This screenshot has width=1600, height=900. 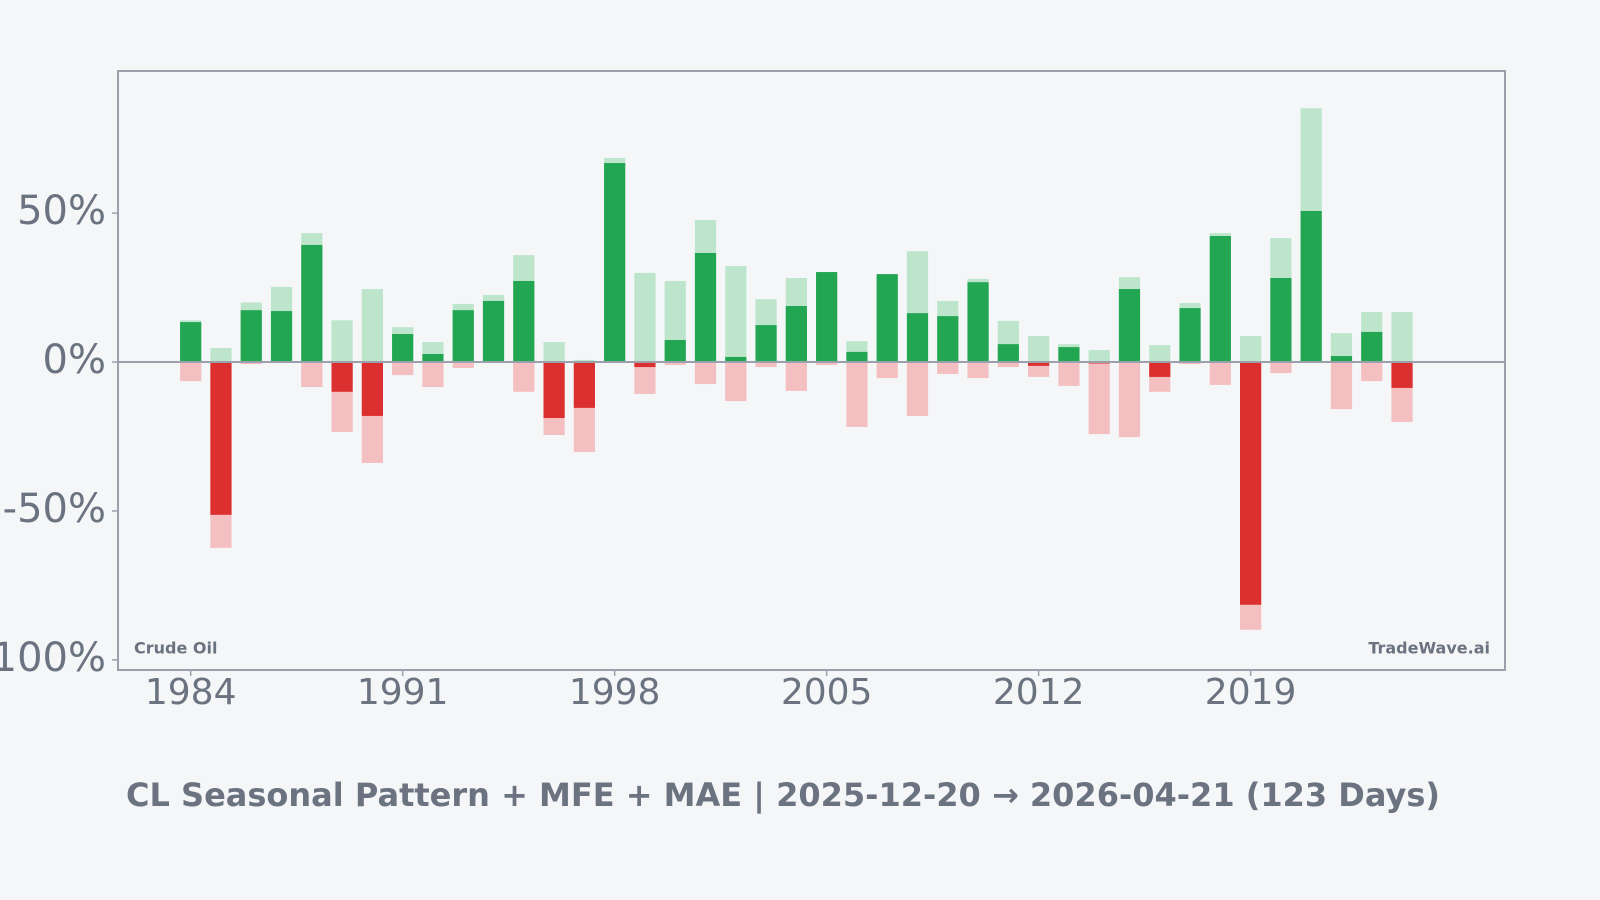 I want to click on x-tick-label: 2005, so click(x=827, y=692).